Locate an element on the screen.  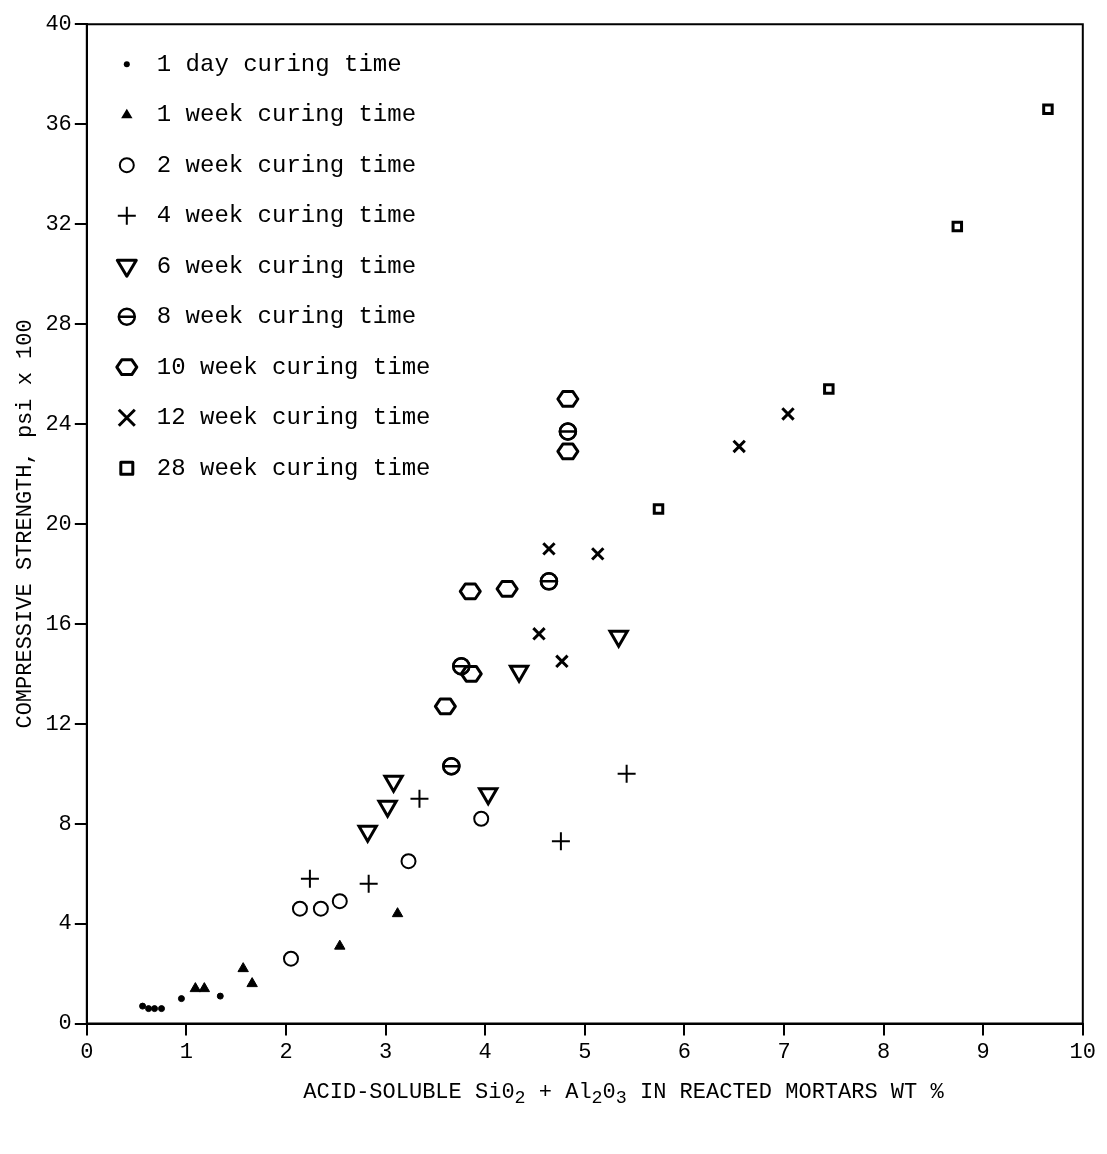
y-tick-label: 40 is located at coordinates (58, 25).